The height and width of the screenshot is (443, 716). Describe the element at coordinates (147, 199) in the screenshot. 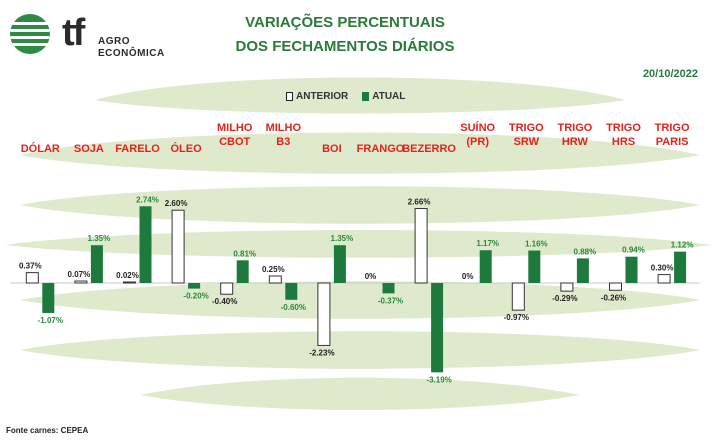

I see `value-label-atual: 2.74%` at that location.